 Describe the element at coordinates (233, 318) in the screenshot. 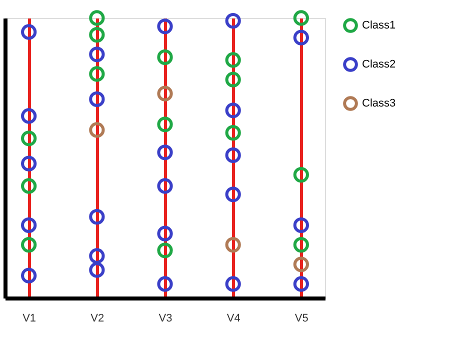

I see `x-tick-label: V4` at that location.